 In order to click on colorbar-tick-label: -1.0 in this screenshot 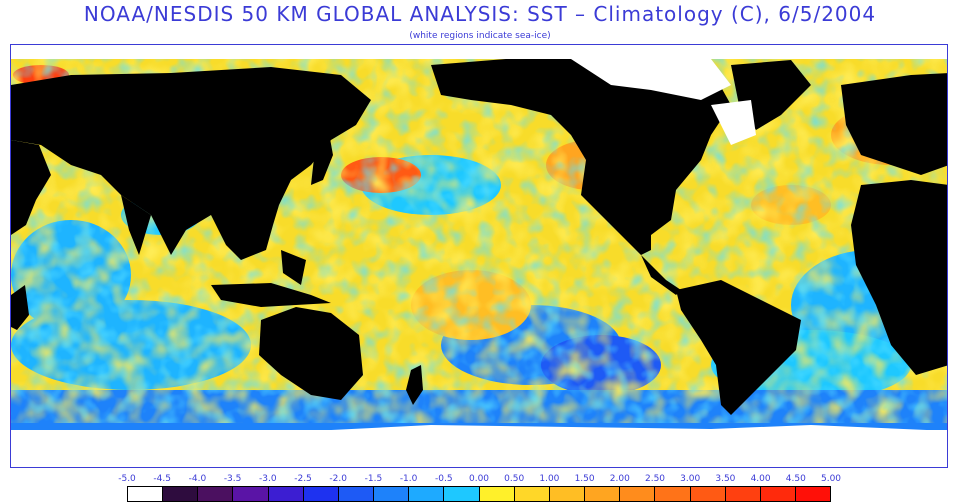, I will do `click(408, 479)`.